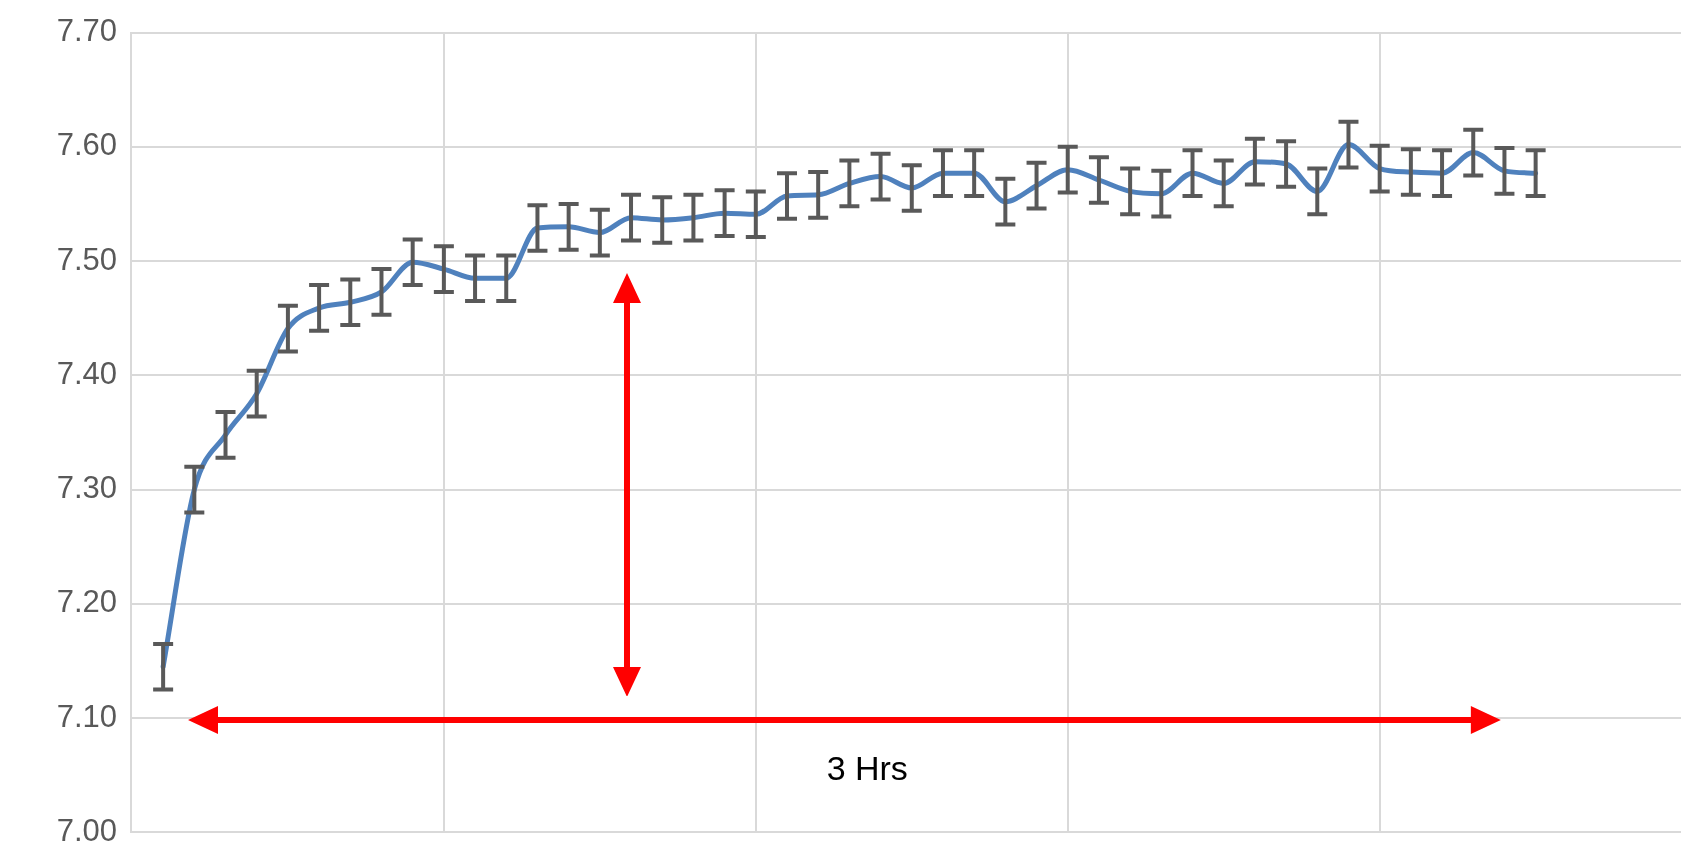  Describe the element at coordinates (86, 373) in the screenshot. I see `y-tick-label: 7.40` at that location.